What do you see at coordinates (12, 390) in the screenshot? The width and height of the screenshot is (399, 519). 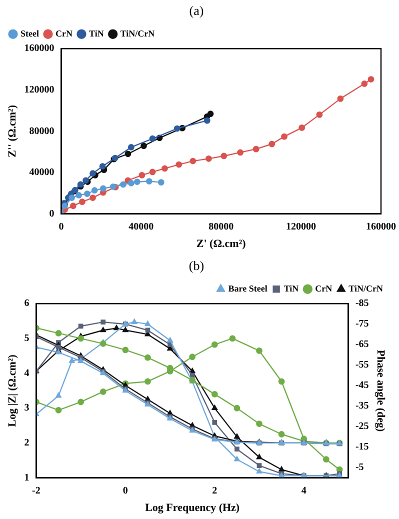 I see `y-axis-title: Log |Z| (Ω.cm²)` at bounding box center [12, 390].